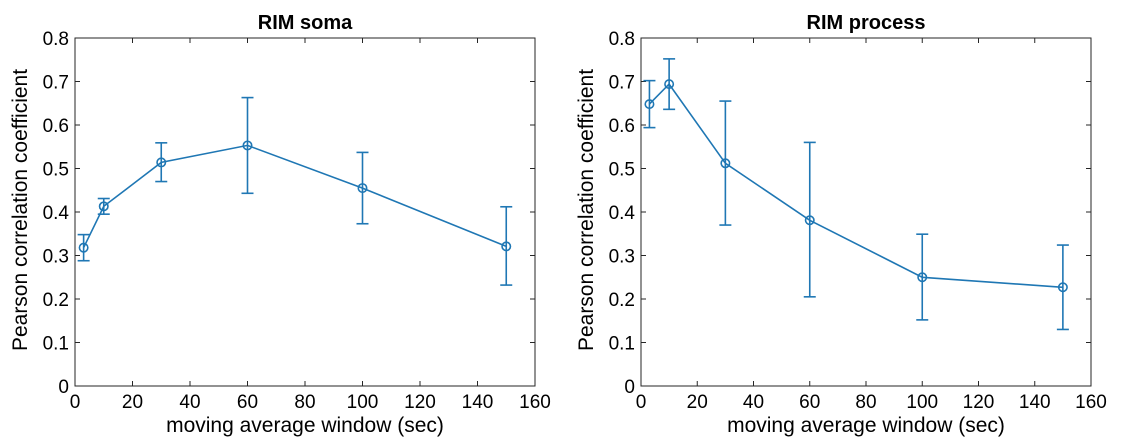  What do you see at coordinates (866, 23) in the screenshot?
I see `chart-title: RIM process` at bounding box center [866, 23].